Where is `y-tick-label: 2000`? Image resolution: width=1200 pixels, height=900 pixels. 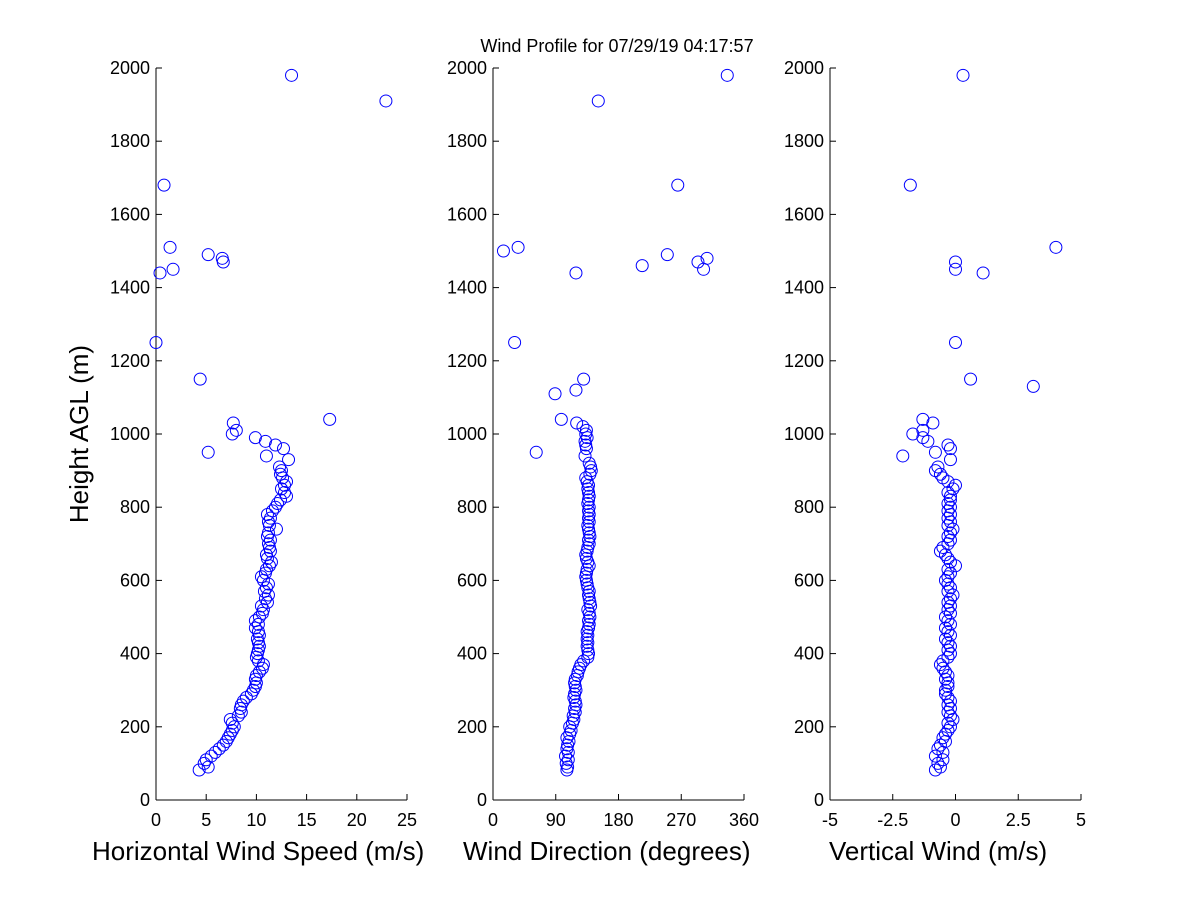
y-tick-label: 2000 is located at coordinates (467, 68).